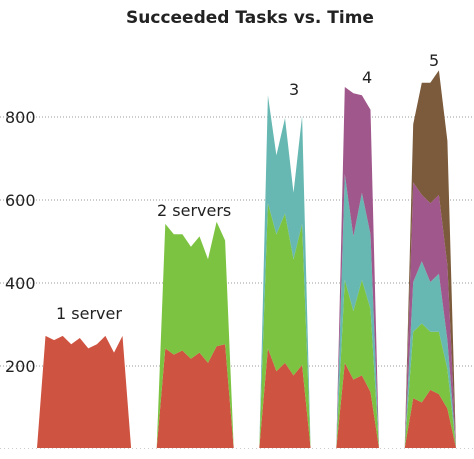 The height and width of the screenshot is (459, 474). Describe the element at coordinates (20, 117) in the screenshot. I see `y-tick-label: 800` at that location.